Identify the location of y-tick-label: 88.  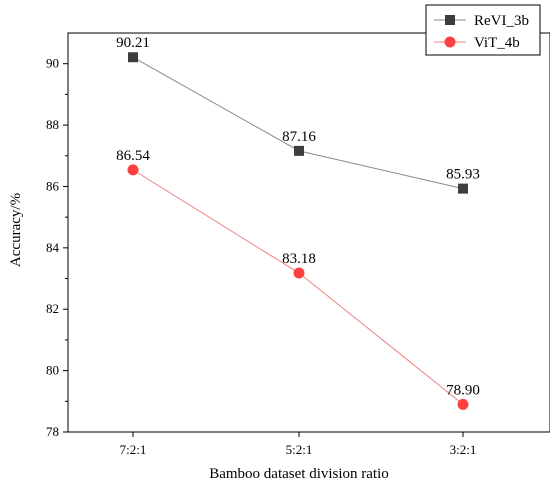
(52, 124).